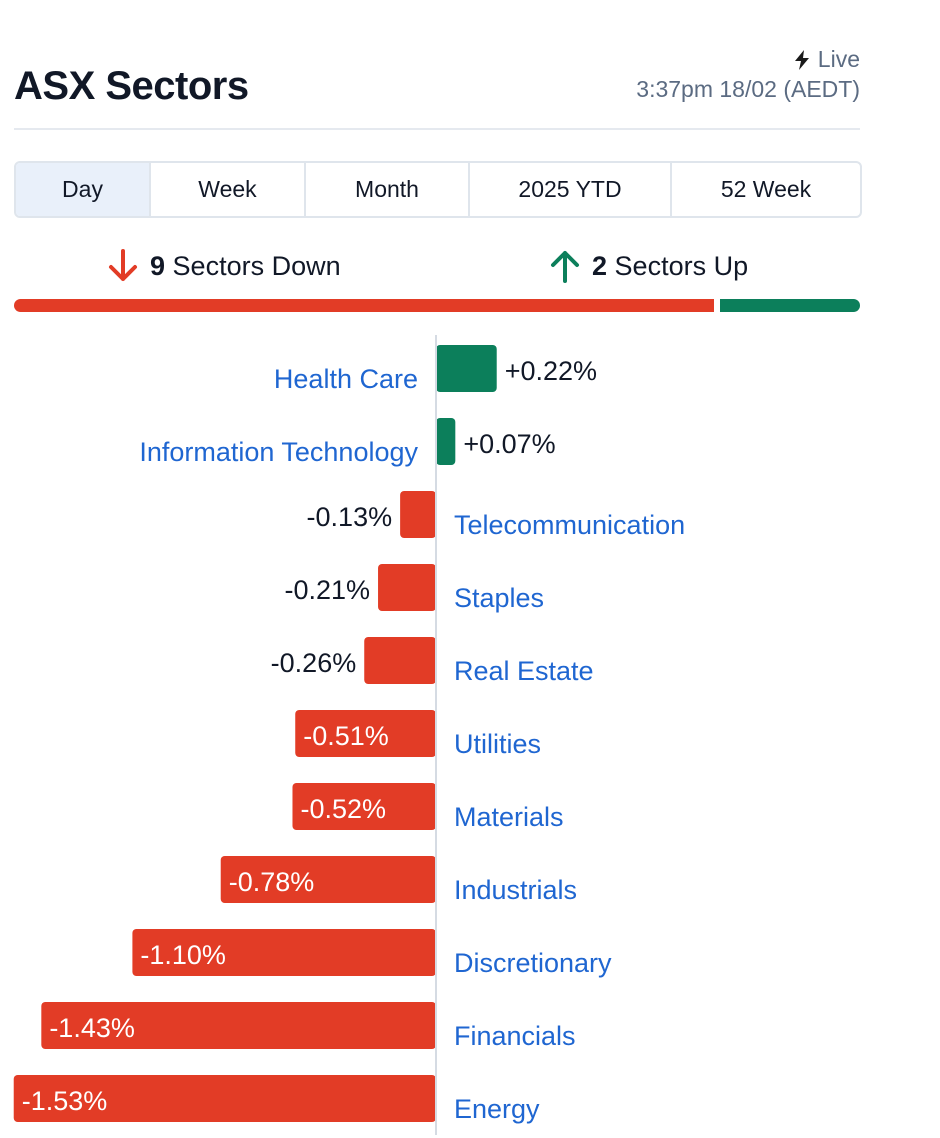 The width and height of the screenshot is (940, 1138). What do you see at coordinates (569, 525) in the screenshot?
I see `category-label: Telecommunication` at bounding box center [569, 525].